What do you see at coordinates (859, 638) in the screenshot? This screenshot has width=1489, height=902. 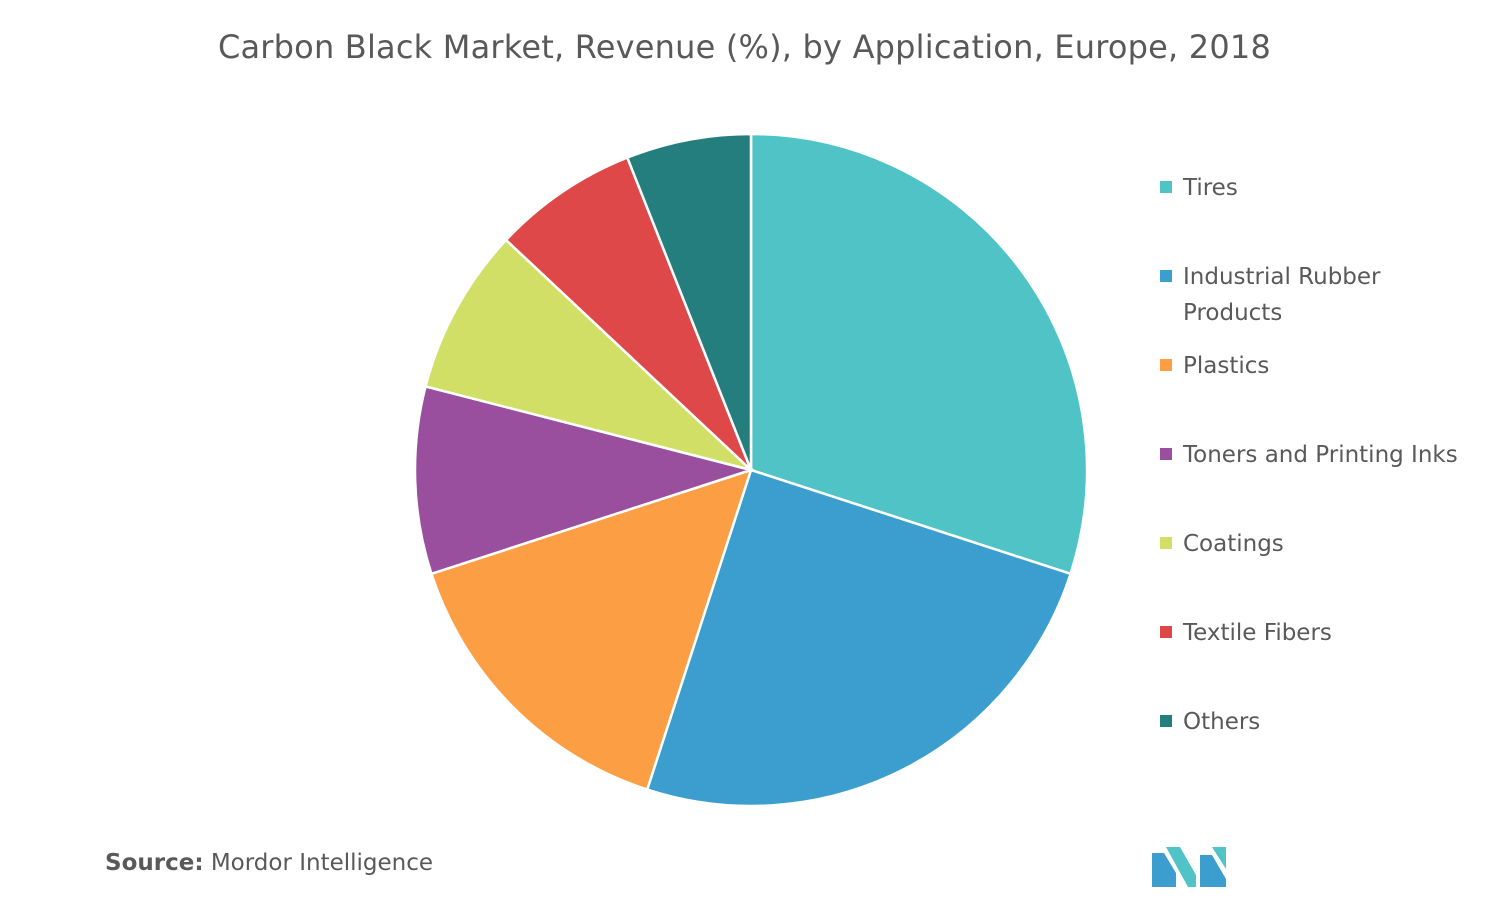 I see `pie-slice-industrial-rubber-products` at bounding box center [859, 638].